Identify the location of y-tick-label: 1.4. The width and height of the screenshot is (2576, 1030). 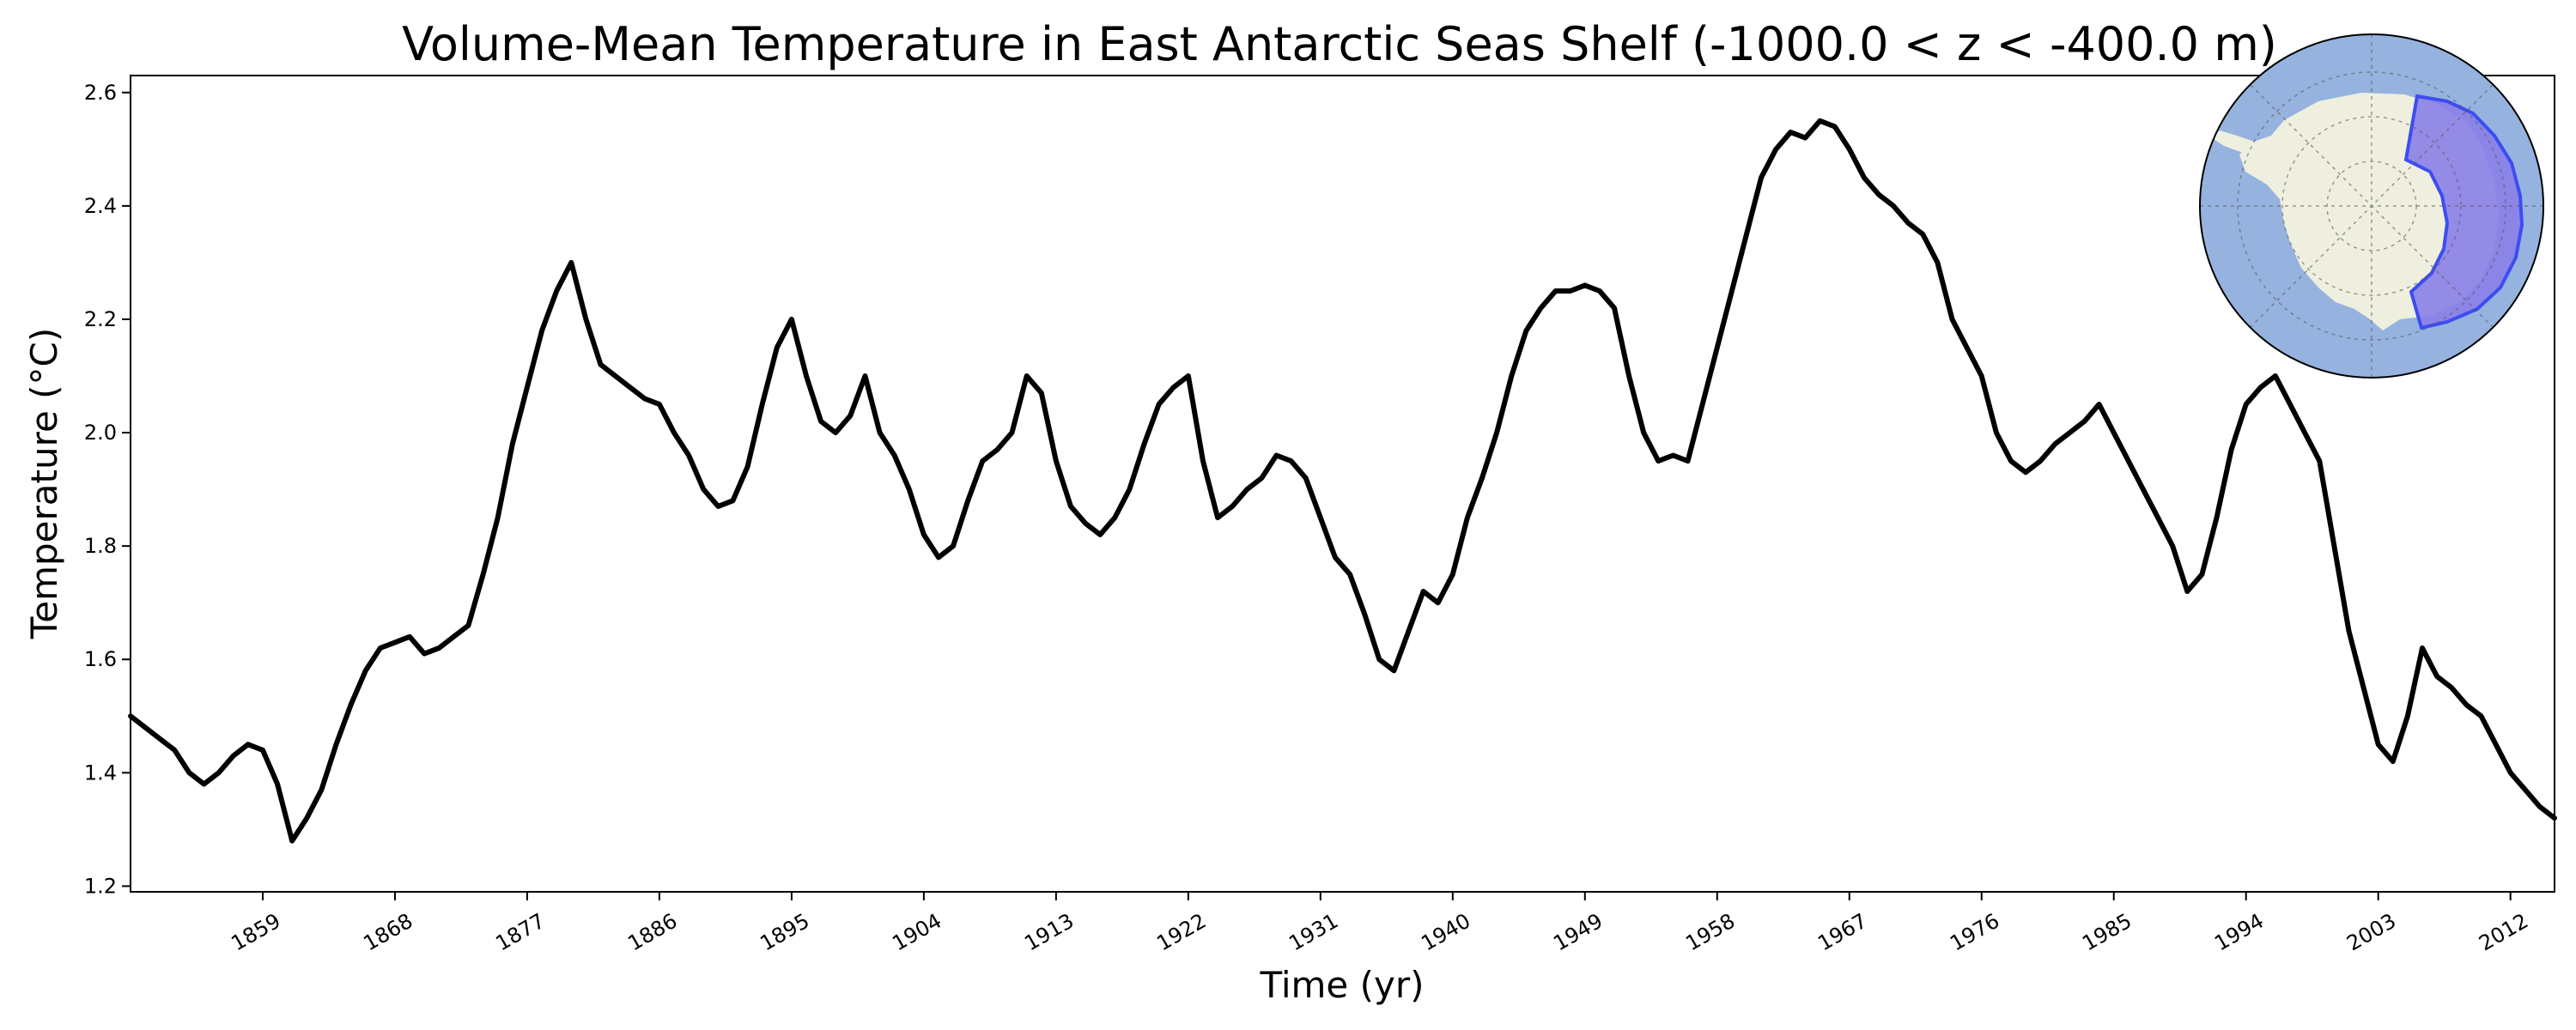
(101, 772).